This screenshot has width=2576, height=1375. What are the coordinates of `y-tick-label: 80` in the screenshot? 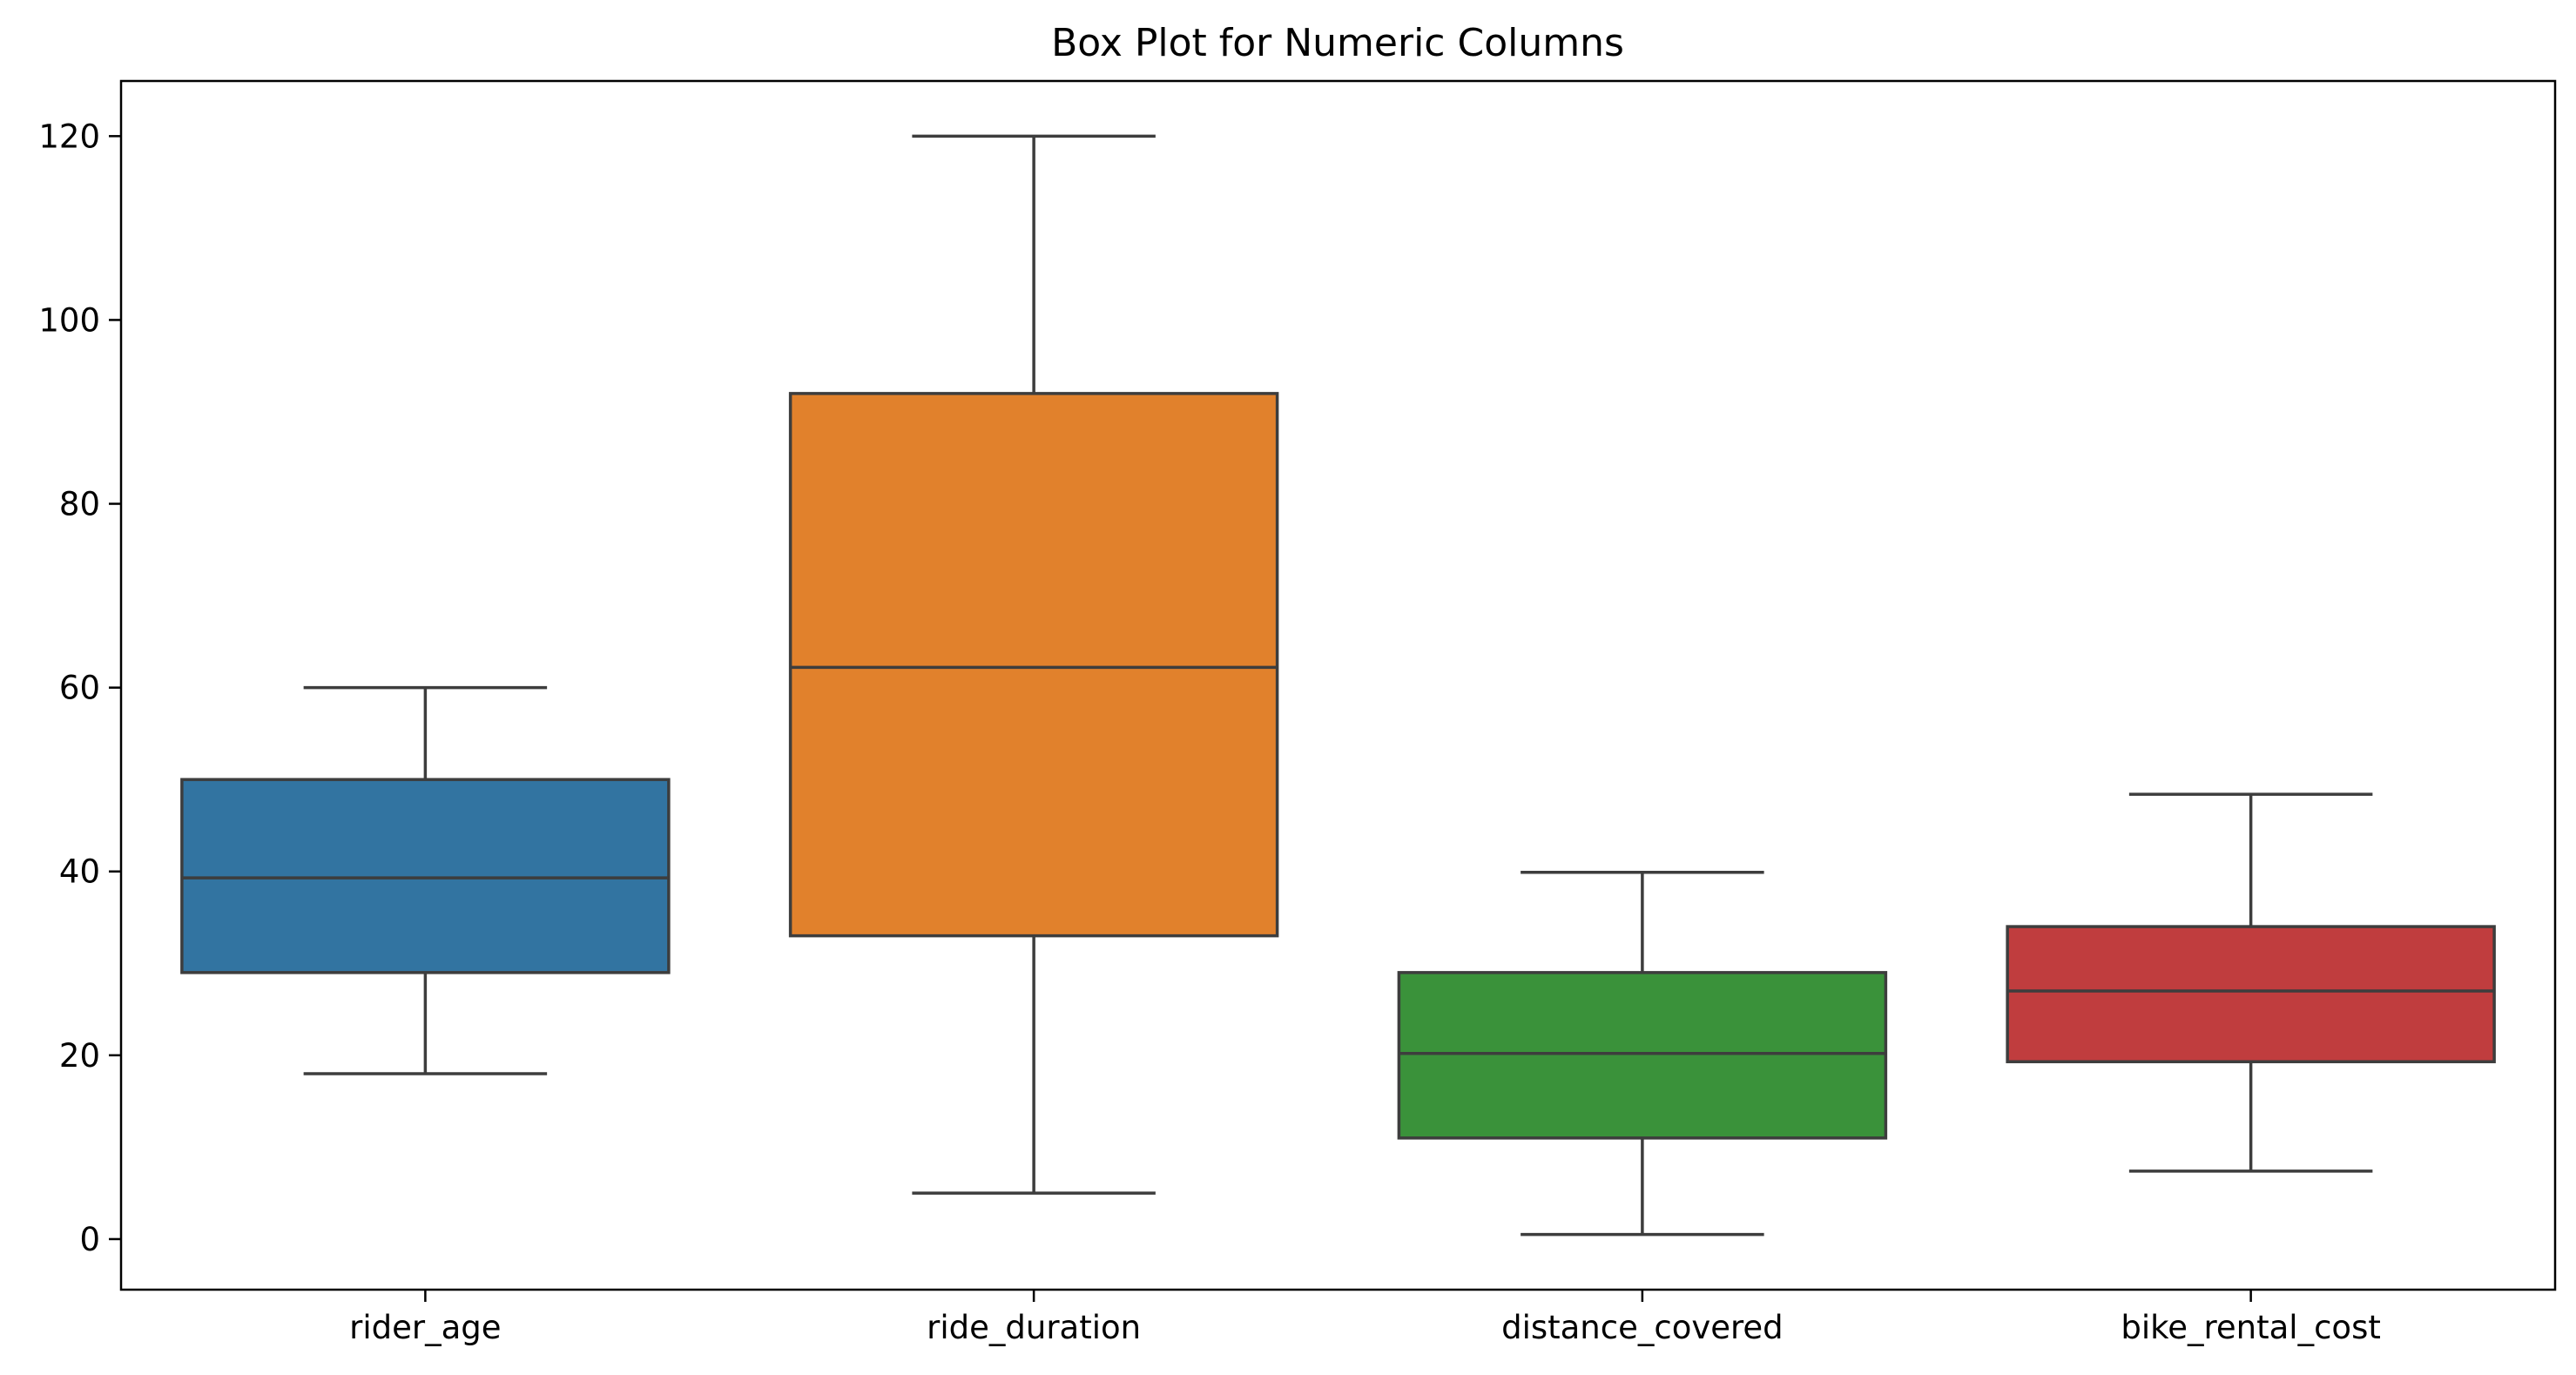 It's located at (80, 504).